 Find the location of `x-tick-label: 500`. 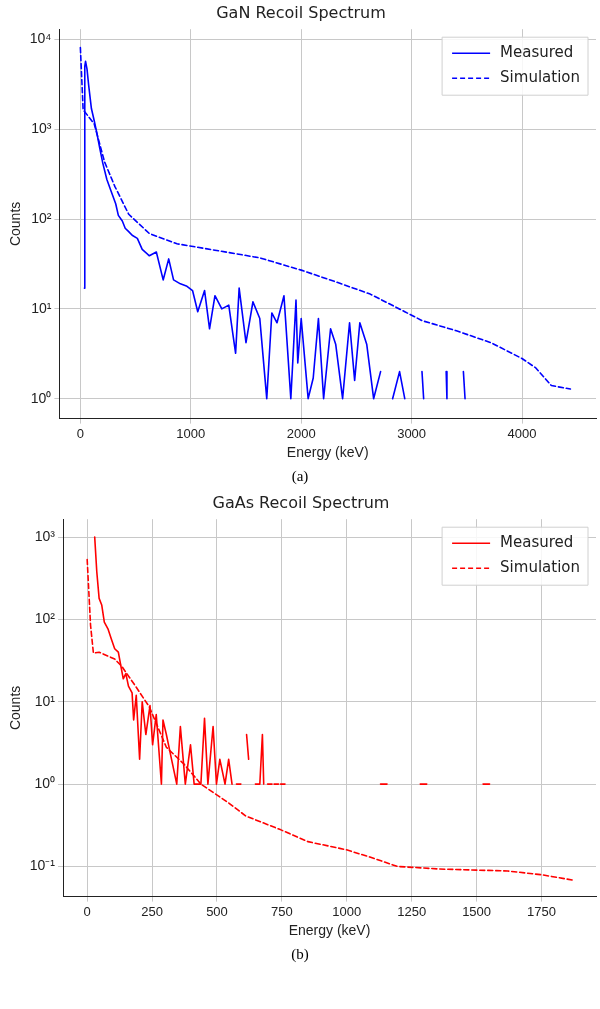

x-tick-label: 500 is located at coordinates (217, 911).